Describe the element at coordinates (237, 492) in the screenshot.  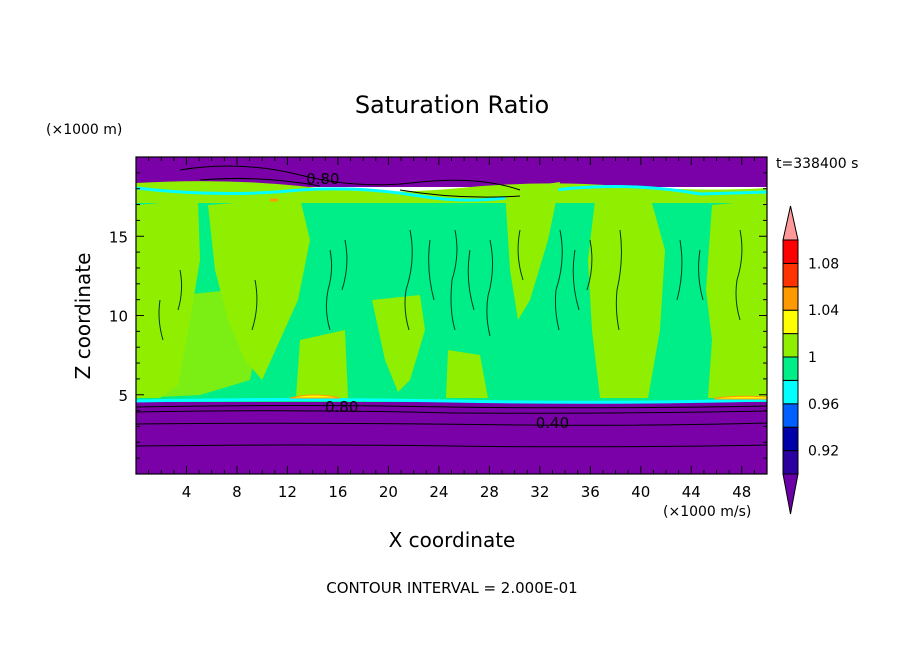
I see `x-tick-label: 8` at that location.